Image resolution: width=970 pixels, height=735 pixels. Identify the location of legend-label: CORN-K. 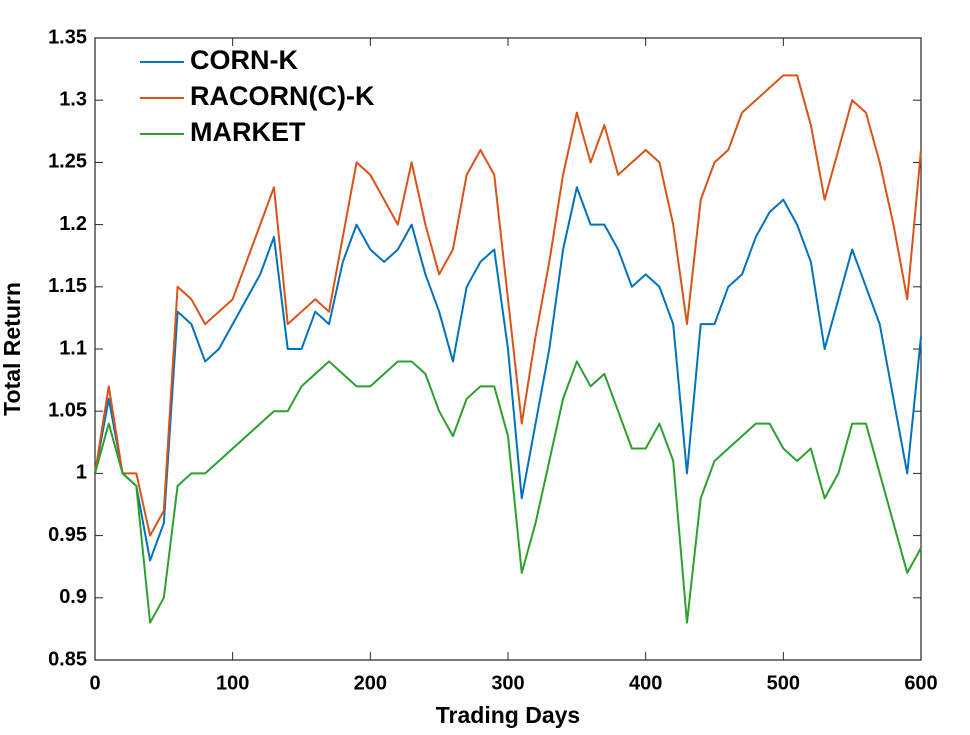
(244, 60).